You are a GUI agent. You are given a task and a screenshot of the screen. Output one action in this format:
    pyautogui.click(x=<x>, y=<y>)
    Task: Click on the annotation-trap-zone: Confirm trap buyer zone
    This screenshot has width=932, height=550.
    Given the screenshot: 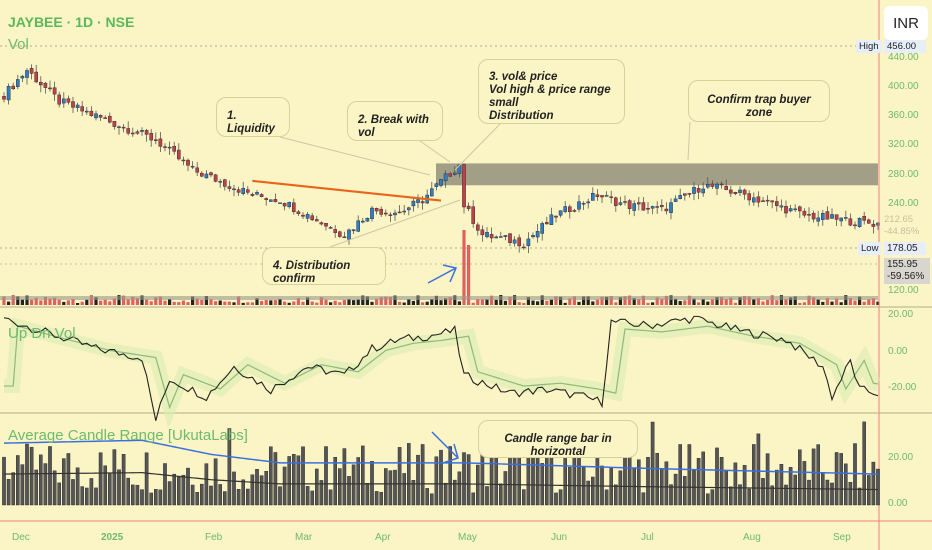 What is the action you would take?
    pyautogui.click(x=759, y=101)
    